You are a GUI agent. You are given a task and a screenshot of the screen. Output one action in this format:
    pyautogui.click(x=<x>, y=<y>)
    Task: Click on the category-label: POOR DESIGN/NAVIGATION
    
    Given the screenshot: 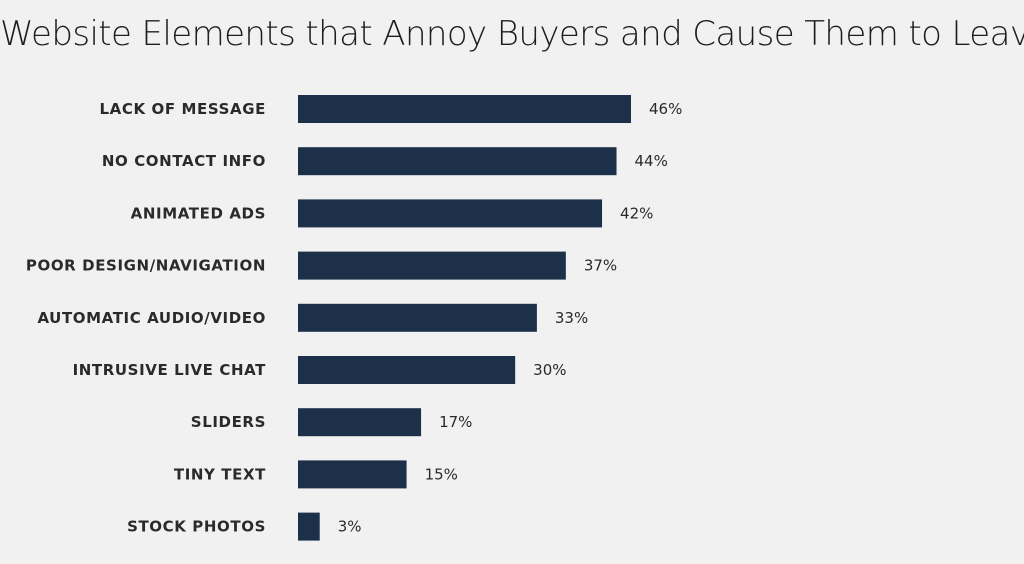 What is the action you would take?
    pyautogui.click(x=146, y=266)
    